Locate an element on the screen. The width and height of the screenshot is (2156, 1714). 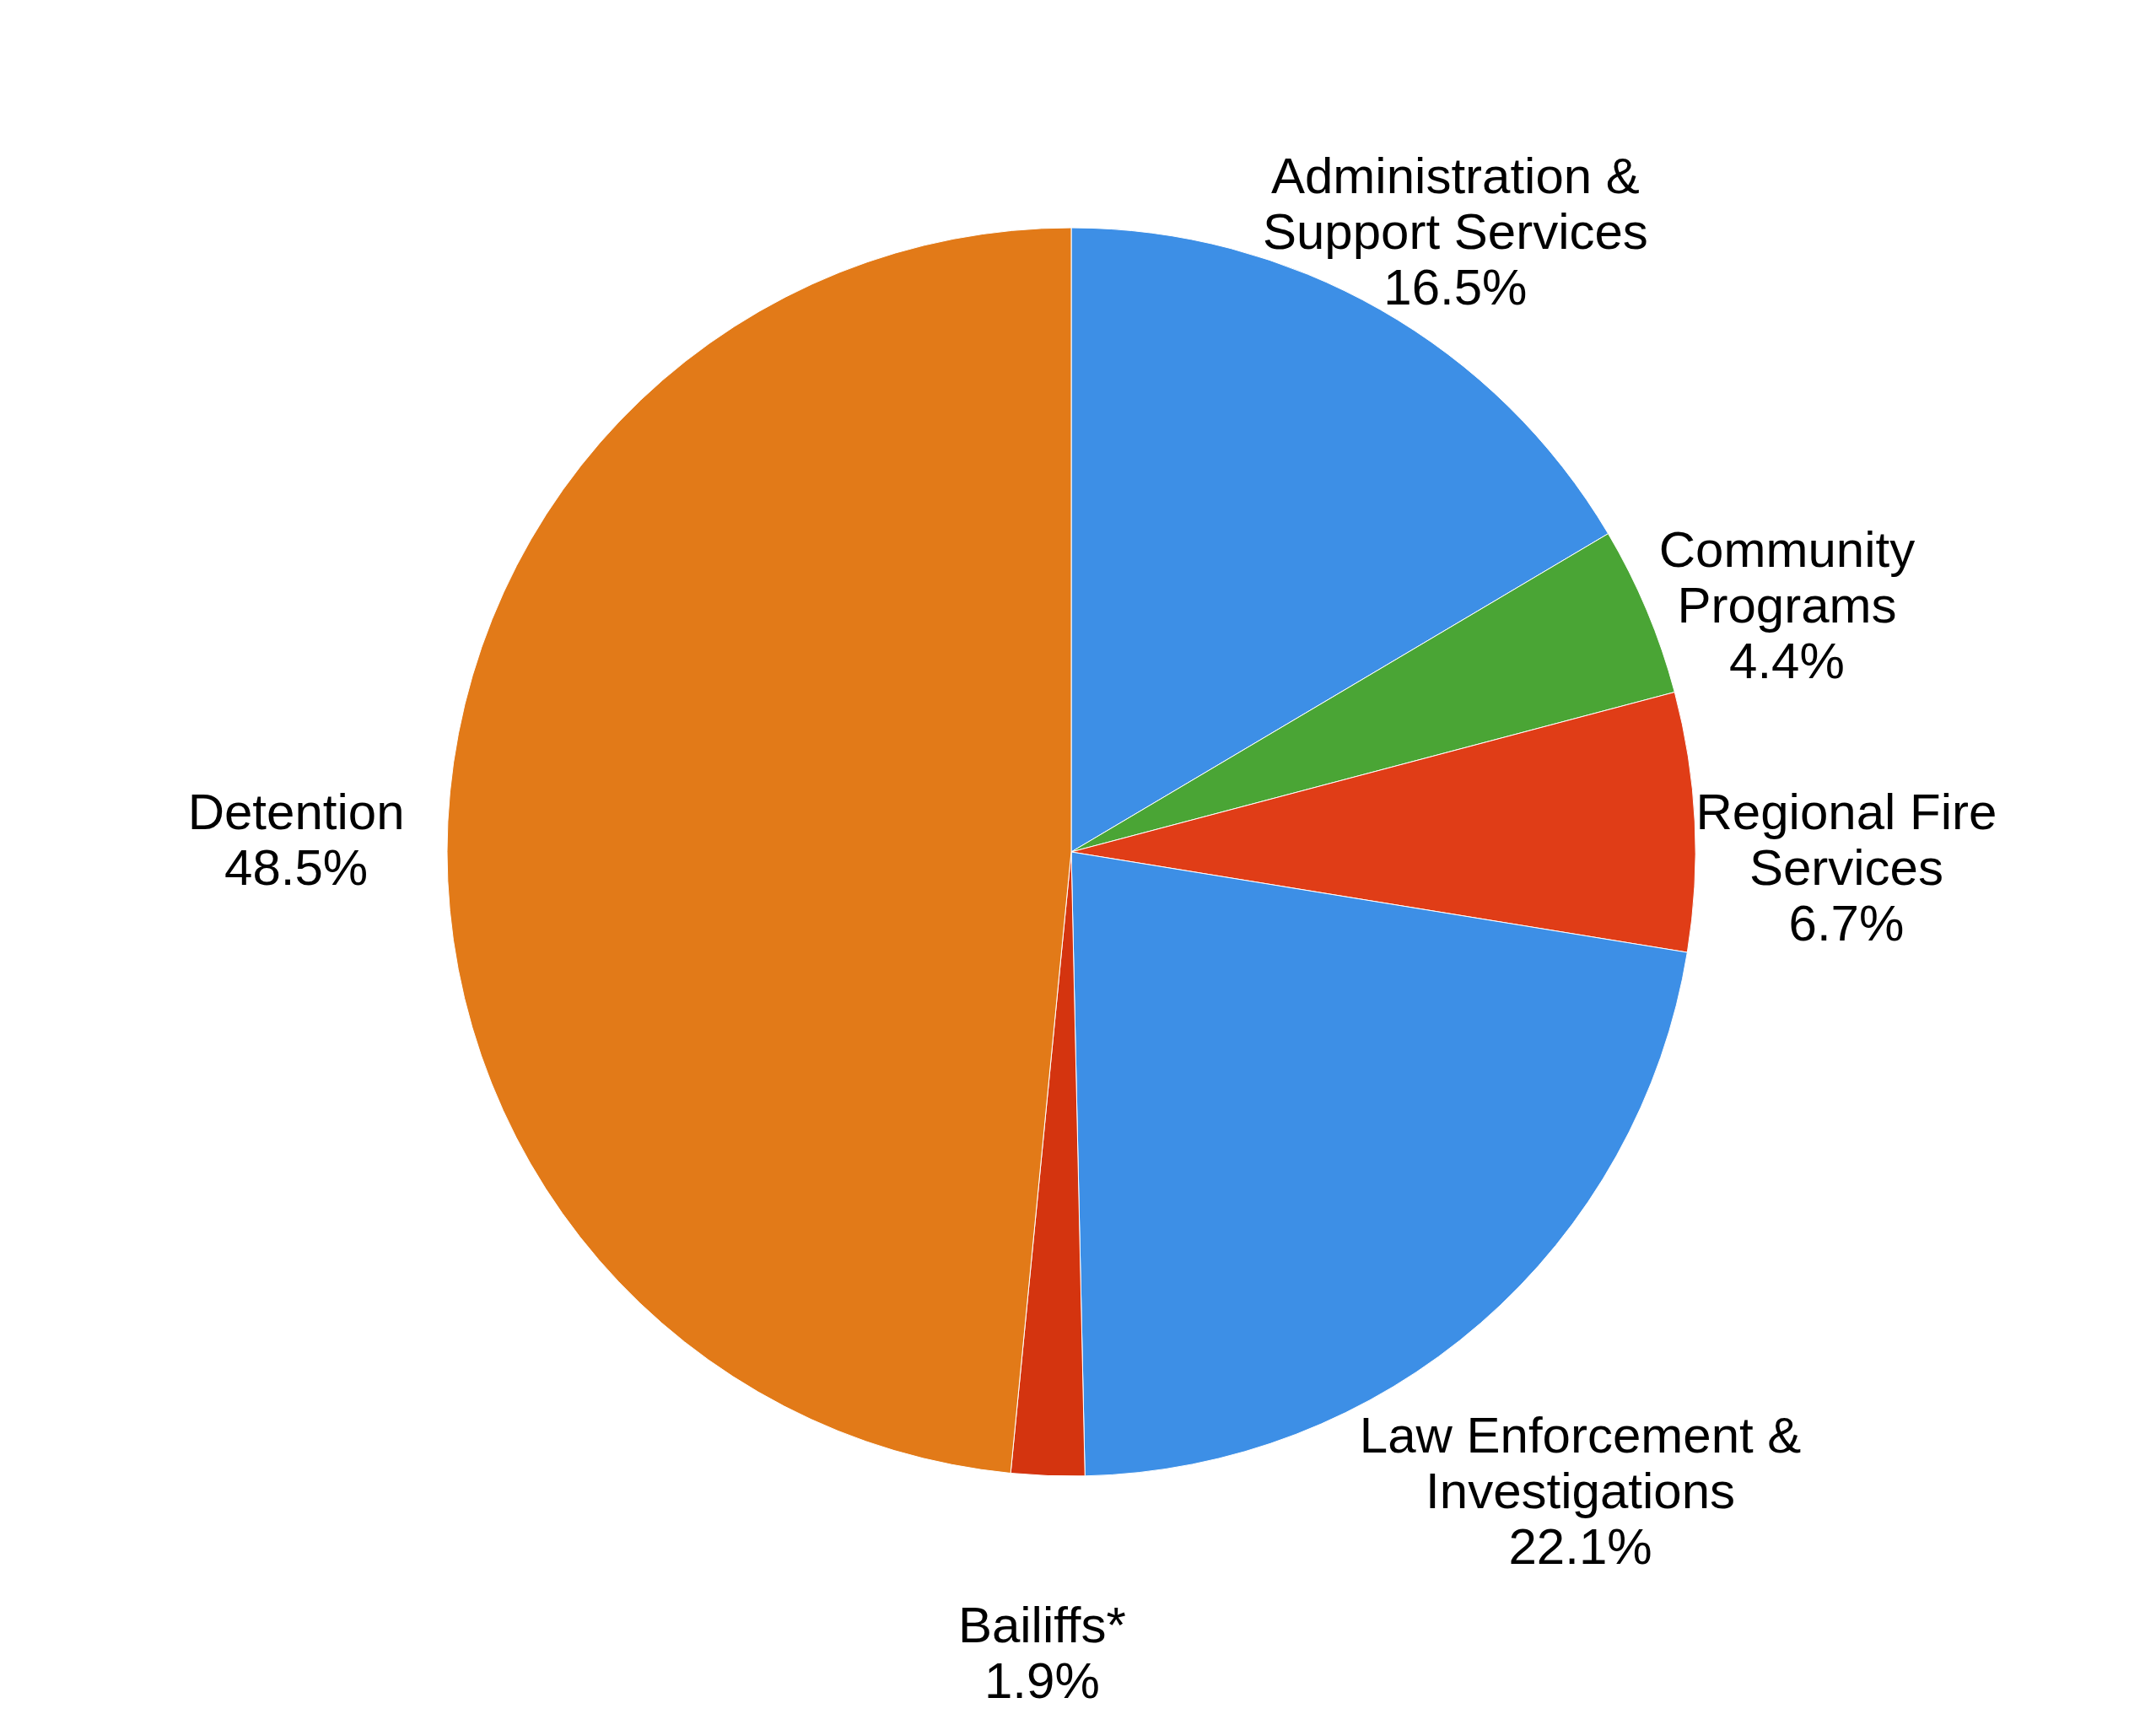
slice-label: Community Programs is located at coordinates (1787, 577).